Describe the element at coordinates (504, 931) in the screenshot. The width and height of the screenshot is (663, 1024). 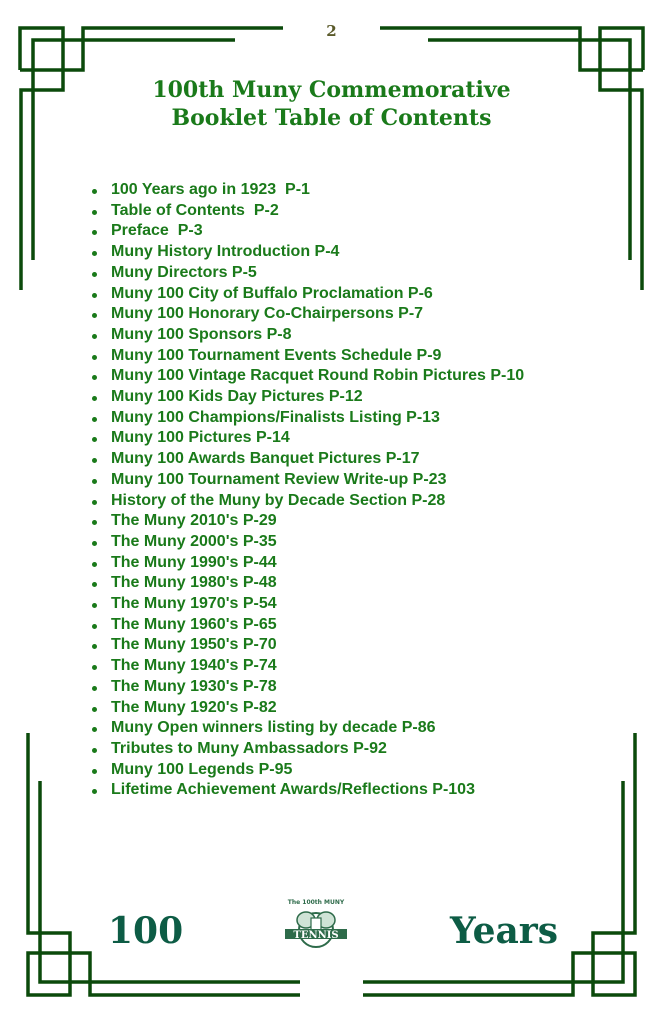
I see `footer-years: Years` at that location.